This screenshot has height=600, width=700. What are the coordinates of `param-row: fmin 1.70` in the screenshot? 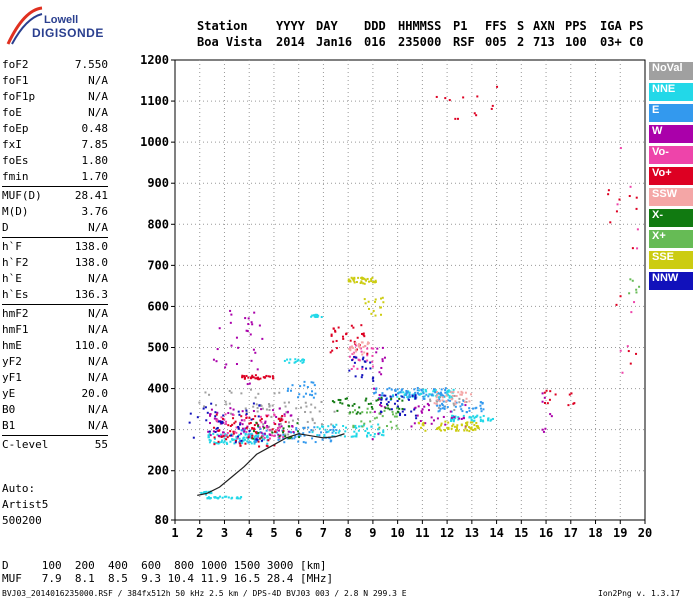 It's located at (55, 177).